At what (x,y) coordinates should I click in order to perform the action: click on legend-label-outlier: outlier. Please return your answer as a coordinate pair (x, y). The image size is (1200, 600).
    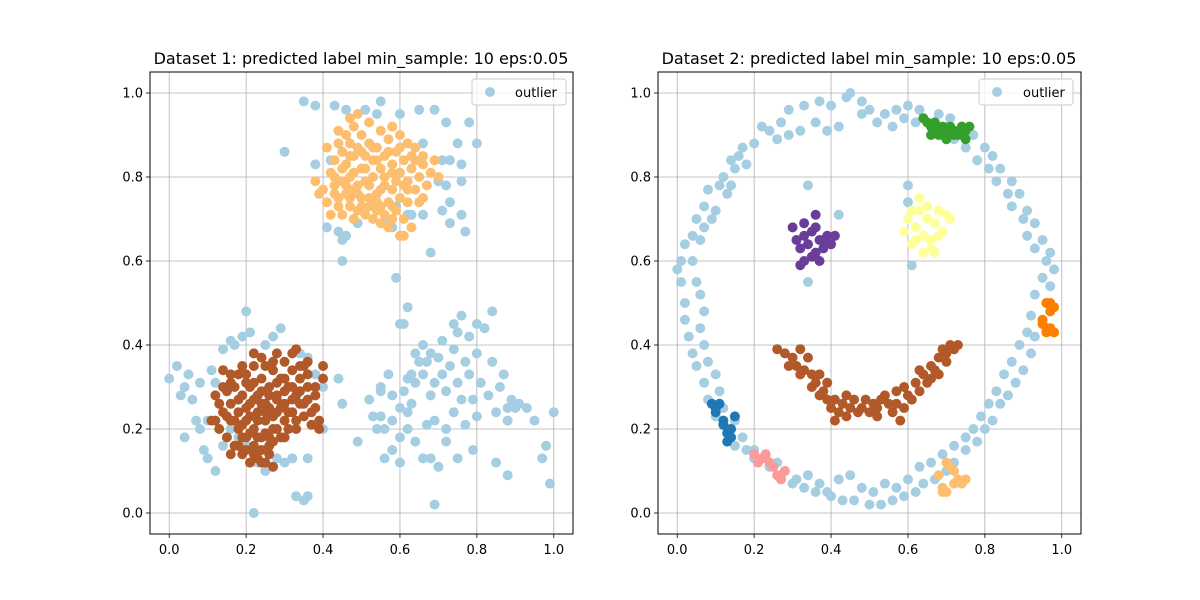
    Looking at the image, I should click on (1044, 93).